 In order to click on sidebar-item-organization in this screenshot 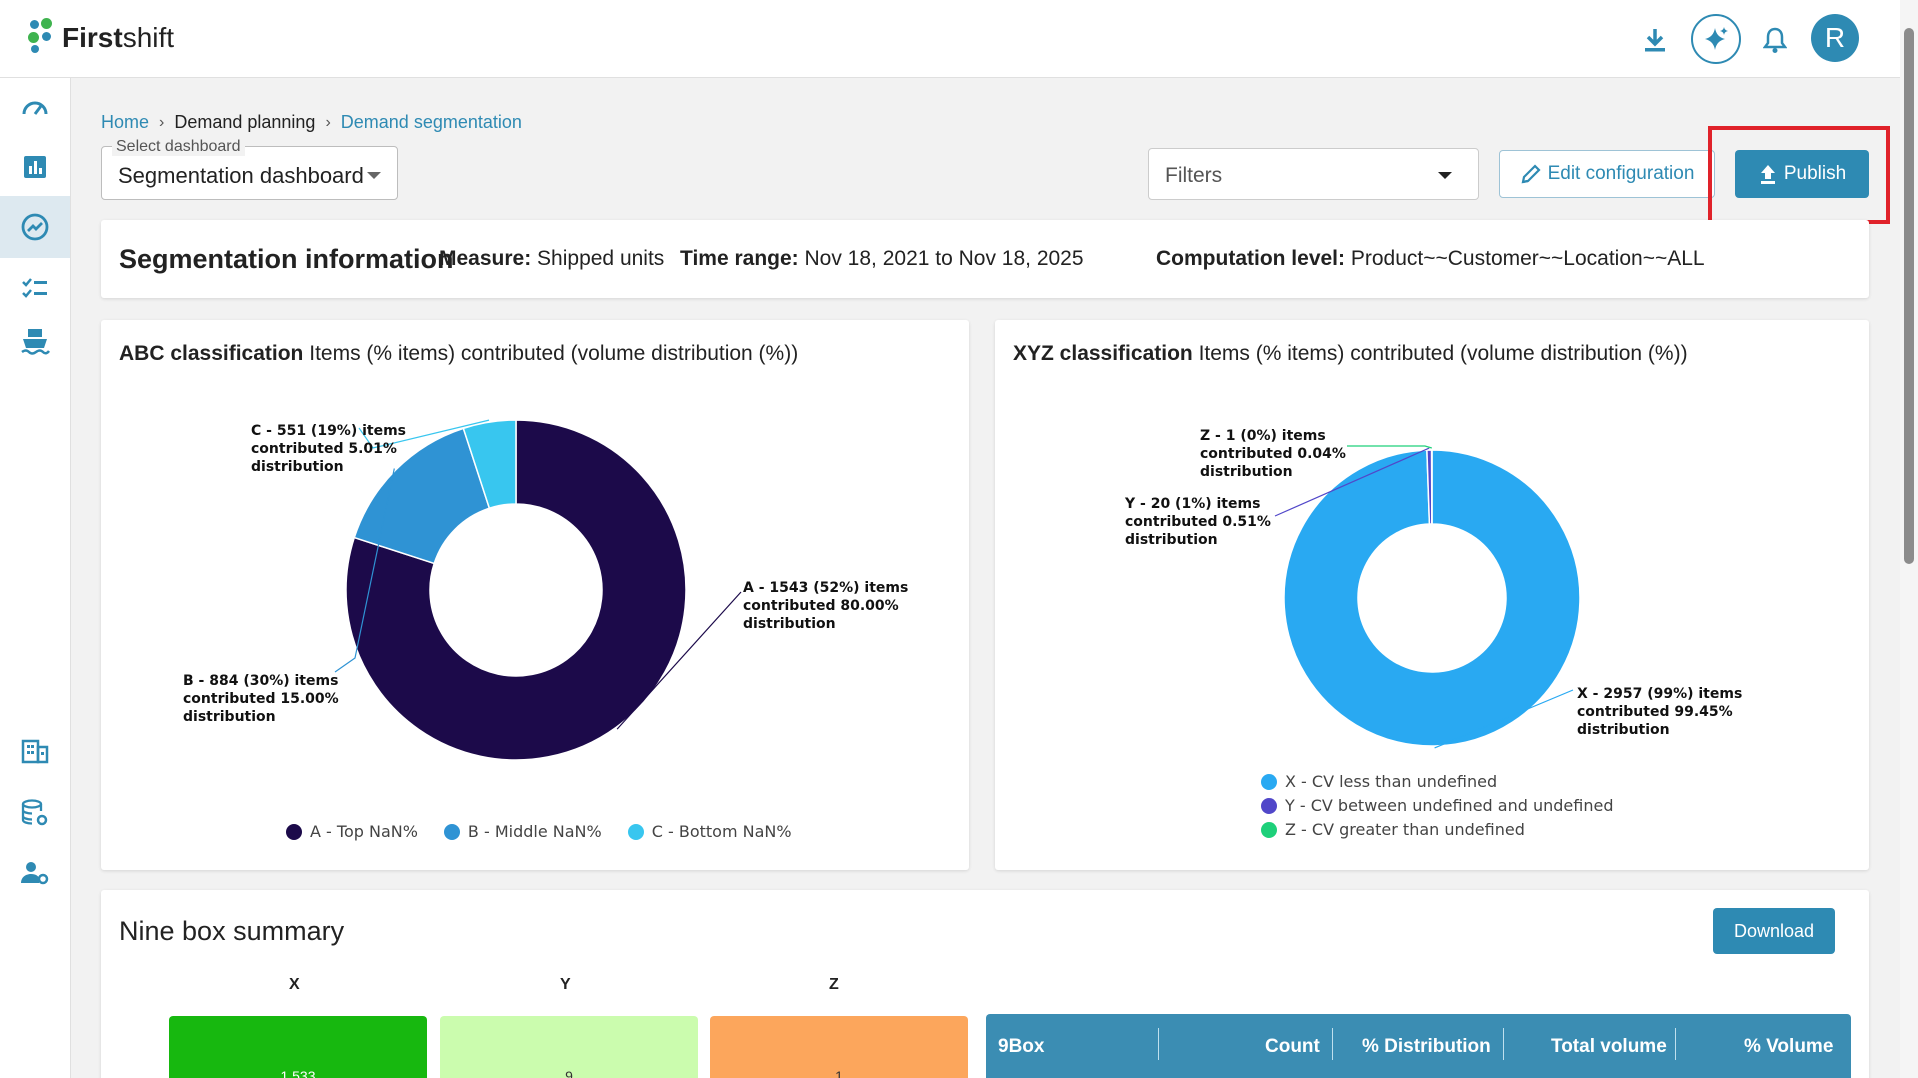, I will do `click(35, 751)`.